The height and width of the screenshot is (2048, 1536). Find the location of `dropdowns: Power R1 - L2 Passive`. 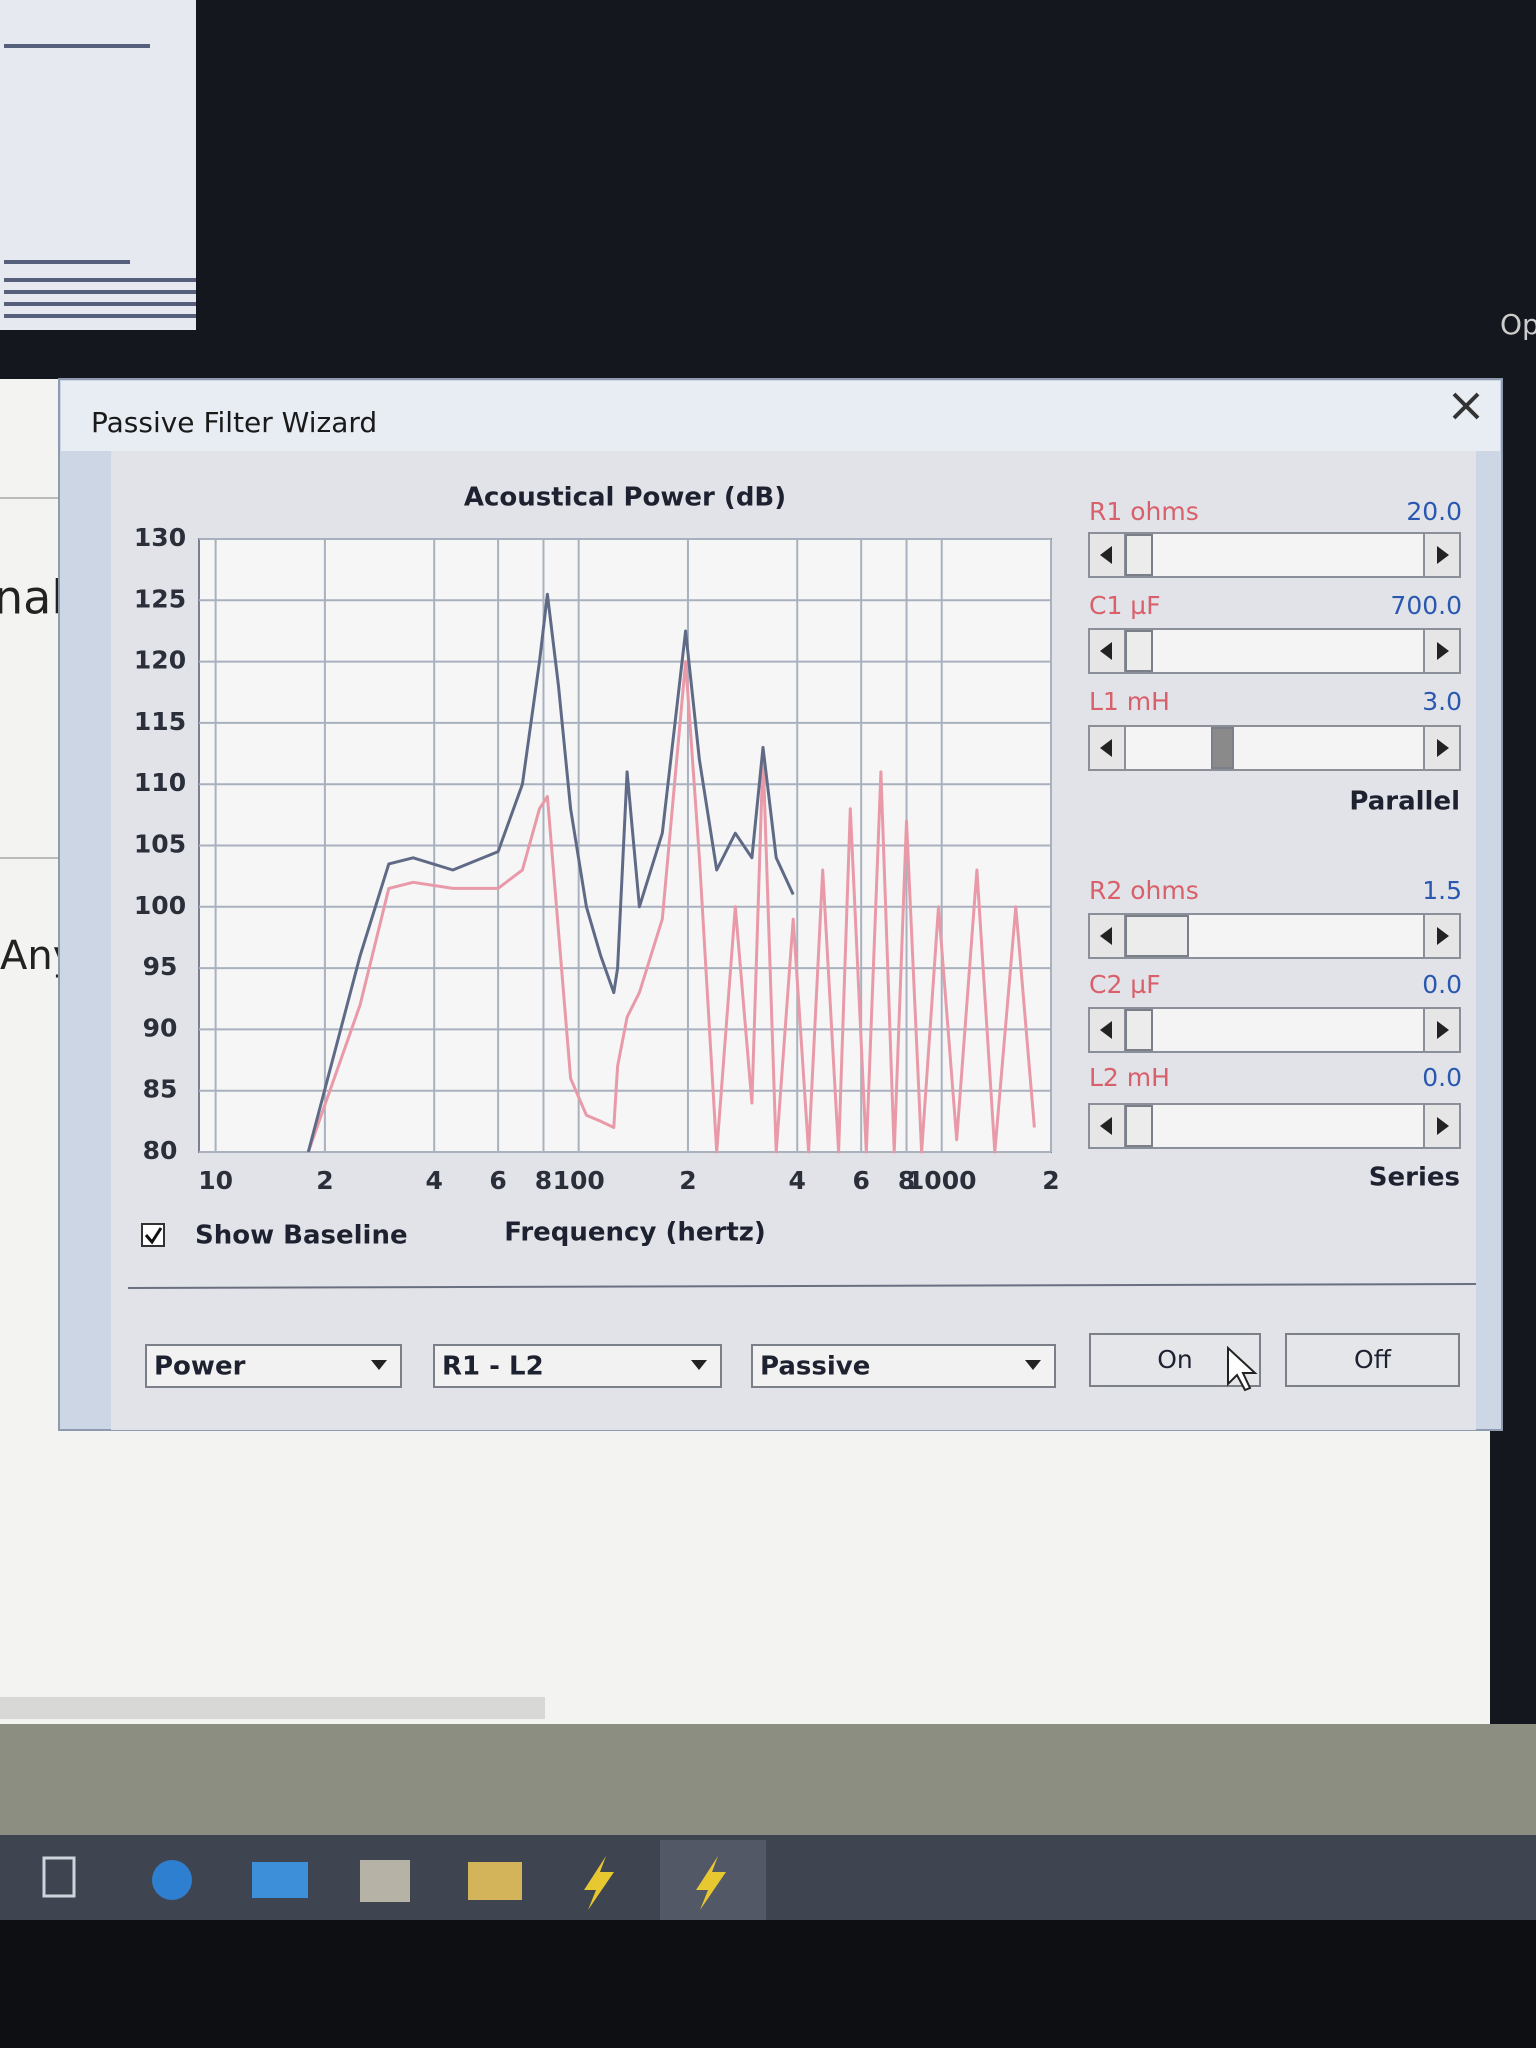

dropdowns: Power R1 - L2 Passive is located at coordinates (600, 1366).